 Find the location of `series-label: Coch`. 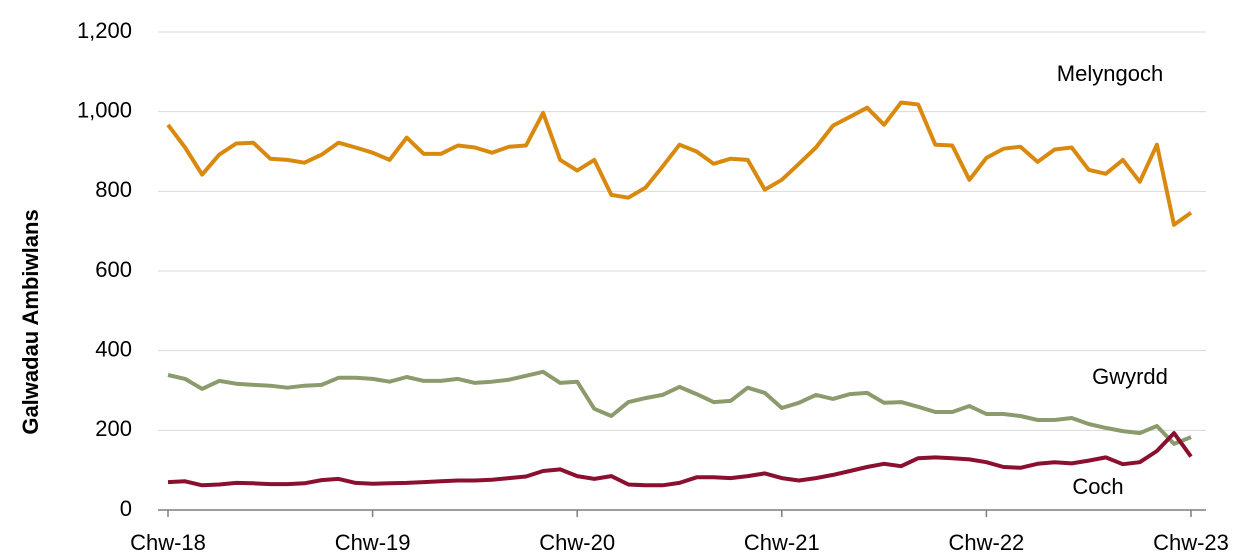

series-label: Coch is located at coordinates (1097, 486).